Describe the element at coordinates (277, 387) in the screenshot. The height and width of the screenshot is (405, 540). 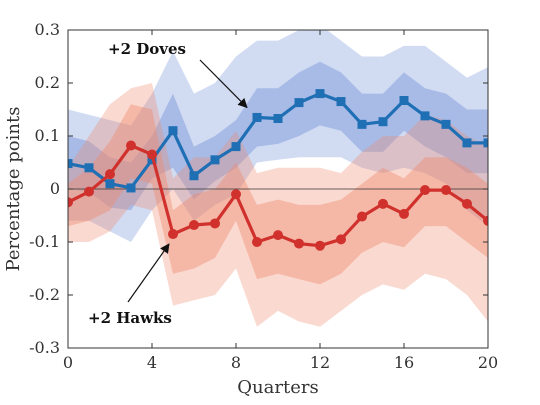
I see `x-axis-title: Quarters` at that location.